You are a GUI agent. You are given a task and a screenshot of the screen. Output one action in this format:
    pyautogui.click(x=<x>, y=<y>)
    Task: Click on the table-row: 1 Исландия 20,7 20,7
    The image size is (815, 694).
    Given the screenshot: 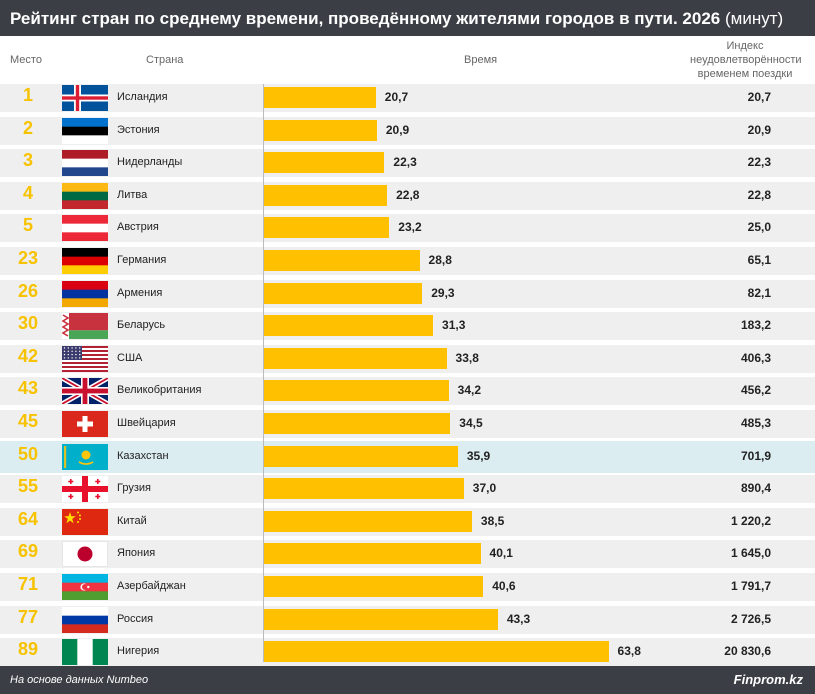 What is the action you would take?
    pyautogui.click(x=407, y=98)
    